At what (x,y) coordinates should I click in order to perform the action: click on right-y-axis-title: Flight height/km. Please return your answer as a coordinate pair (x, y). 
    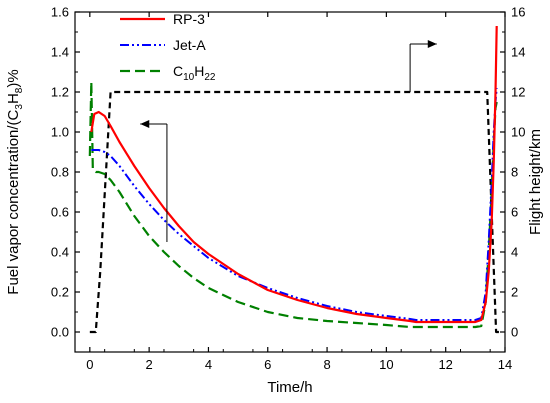
    Looking at the image, I should click on (535, 182).